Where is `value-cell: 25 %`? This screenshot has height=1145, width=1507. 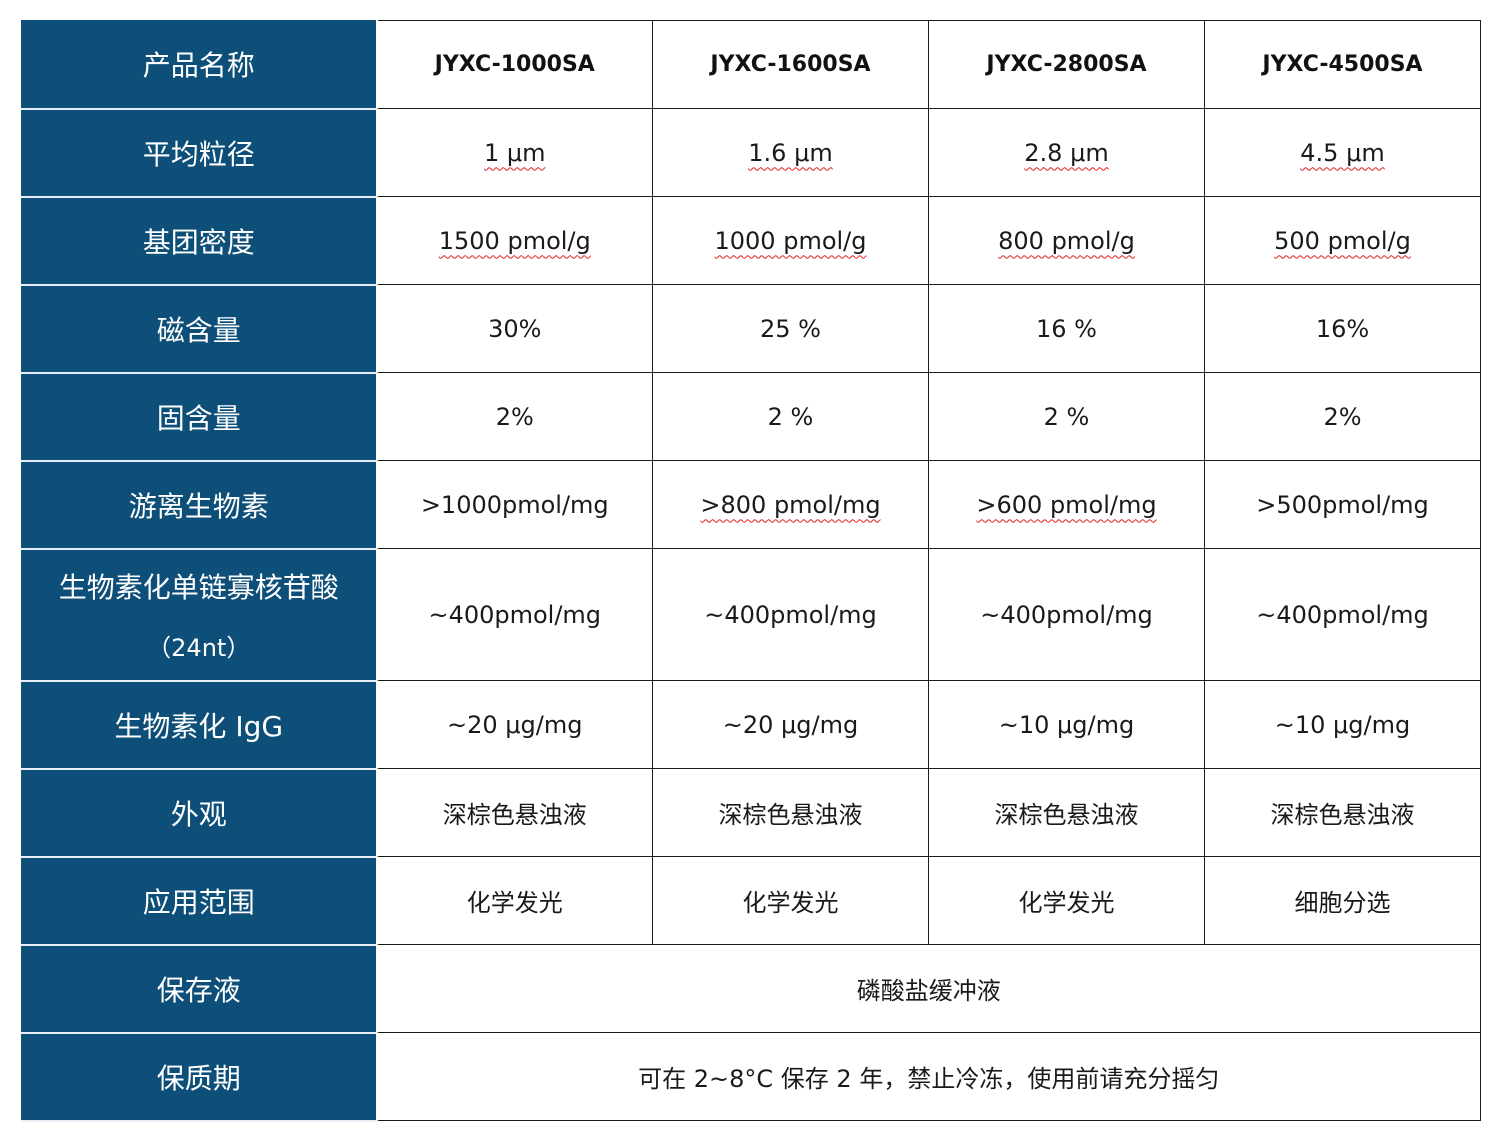 value-cell: 25 % is located at coordinates (790, 328).